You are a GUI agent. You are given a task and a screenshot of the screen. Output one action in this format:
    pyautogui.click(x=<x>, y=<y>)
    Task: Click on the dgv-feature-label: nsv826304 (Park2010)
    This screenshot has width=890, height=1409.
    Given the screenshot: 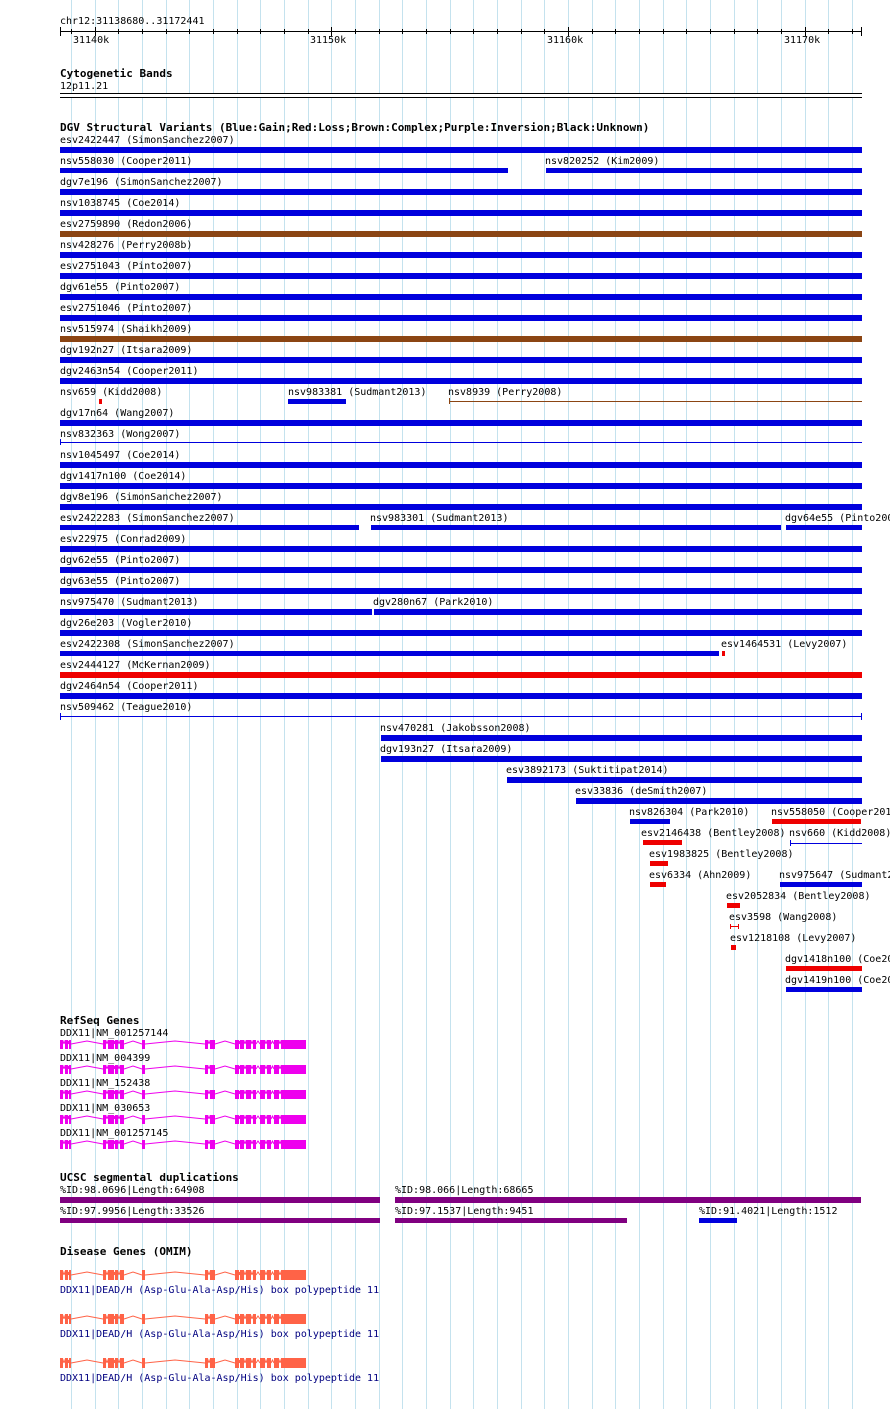 What is the action you would take?
    pyautogui.click(x=689, y=812)
    